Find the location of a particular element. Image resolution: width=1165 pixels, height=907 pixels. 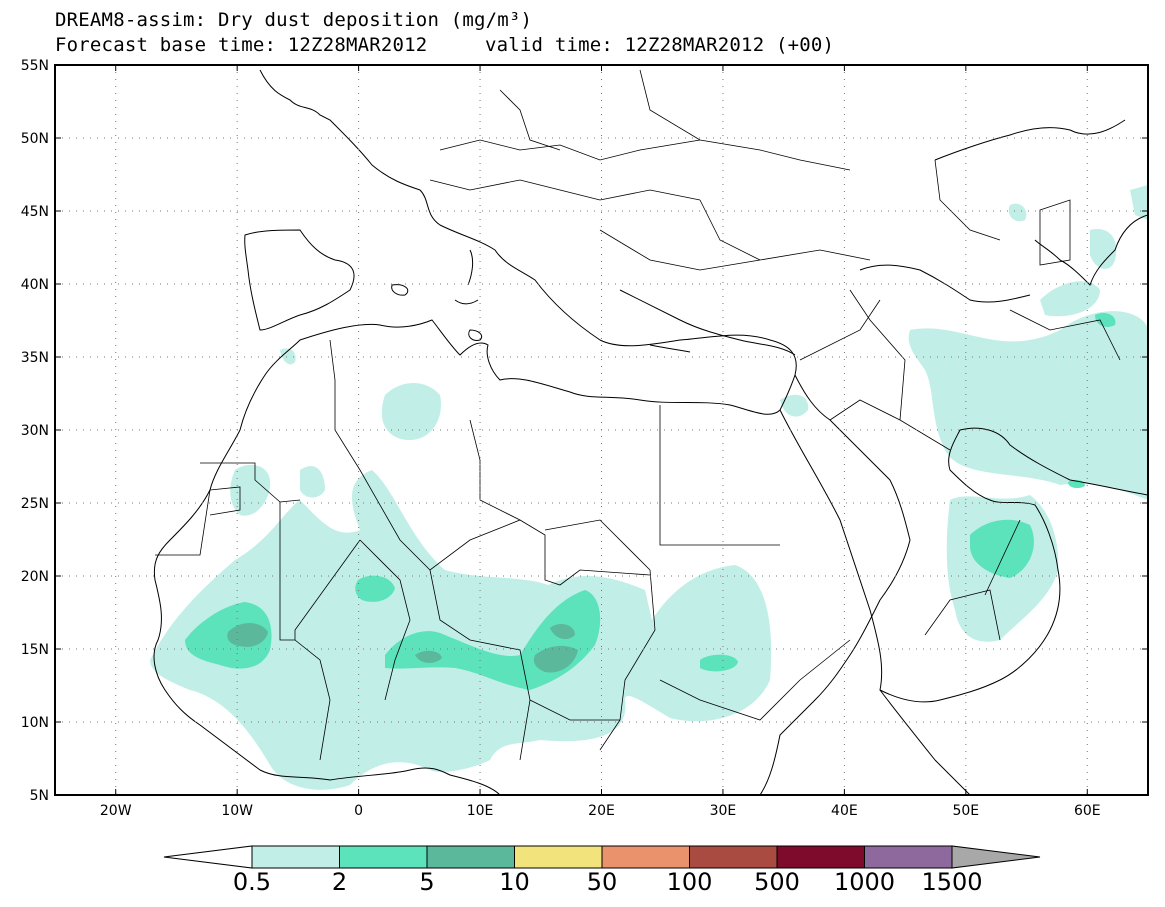

colorbar-label: 500 is located at coordinates (777, 882).